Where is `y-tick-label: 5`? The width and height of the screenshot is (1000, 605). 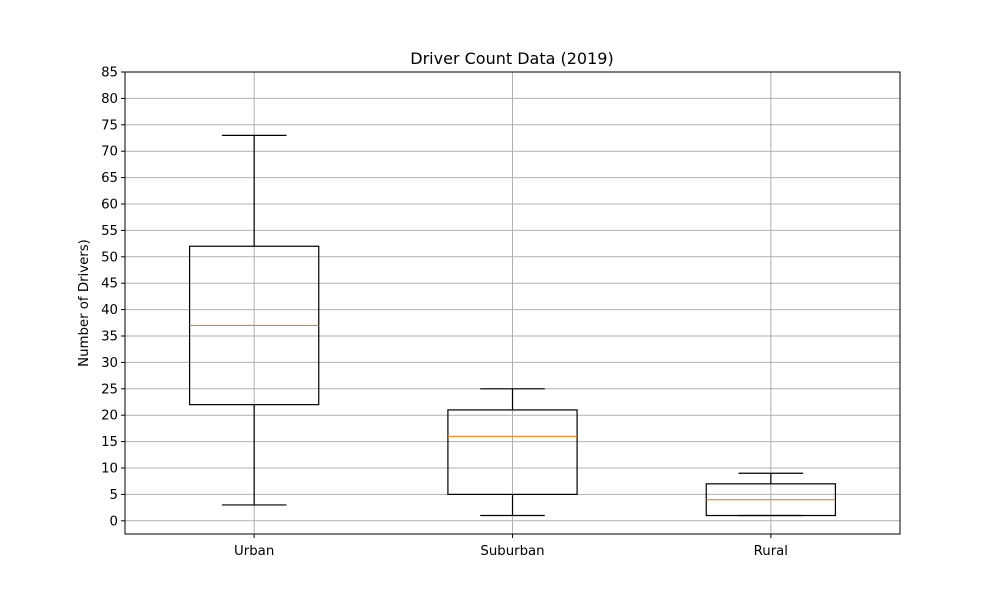 y-tick-label: 5 is located at coordinates (114, 495).